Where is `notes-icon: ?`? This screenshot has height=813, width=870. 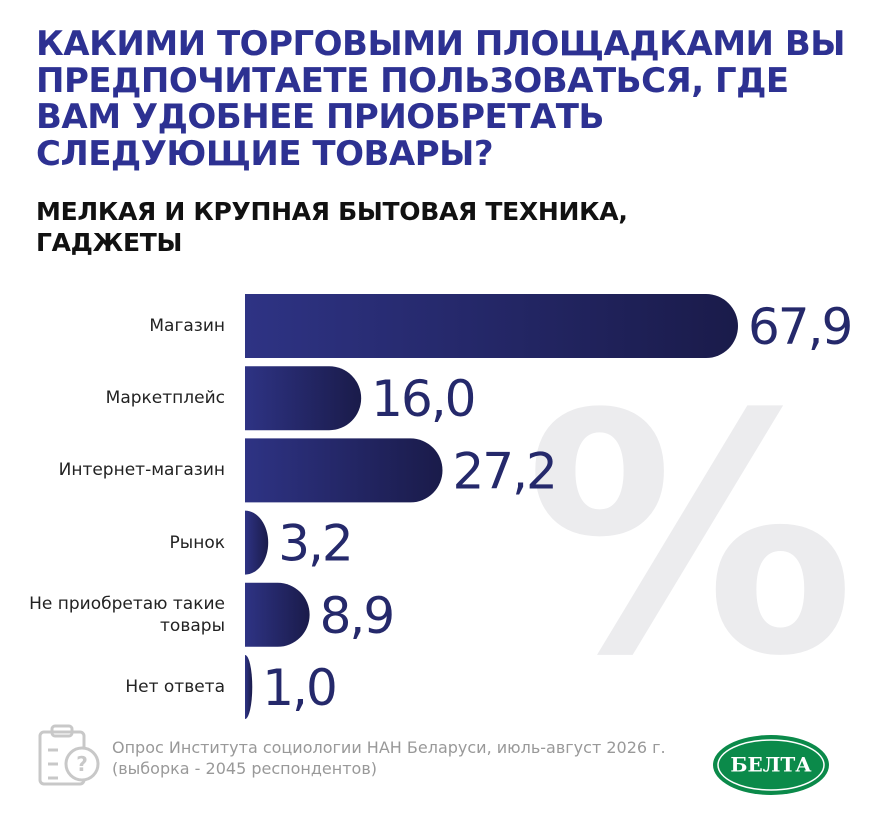 notes-icon: ? is located at coordinates (69, 755).